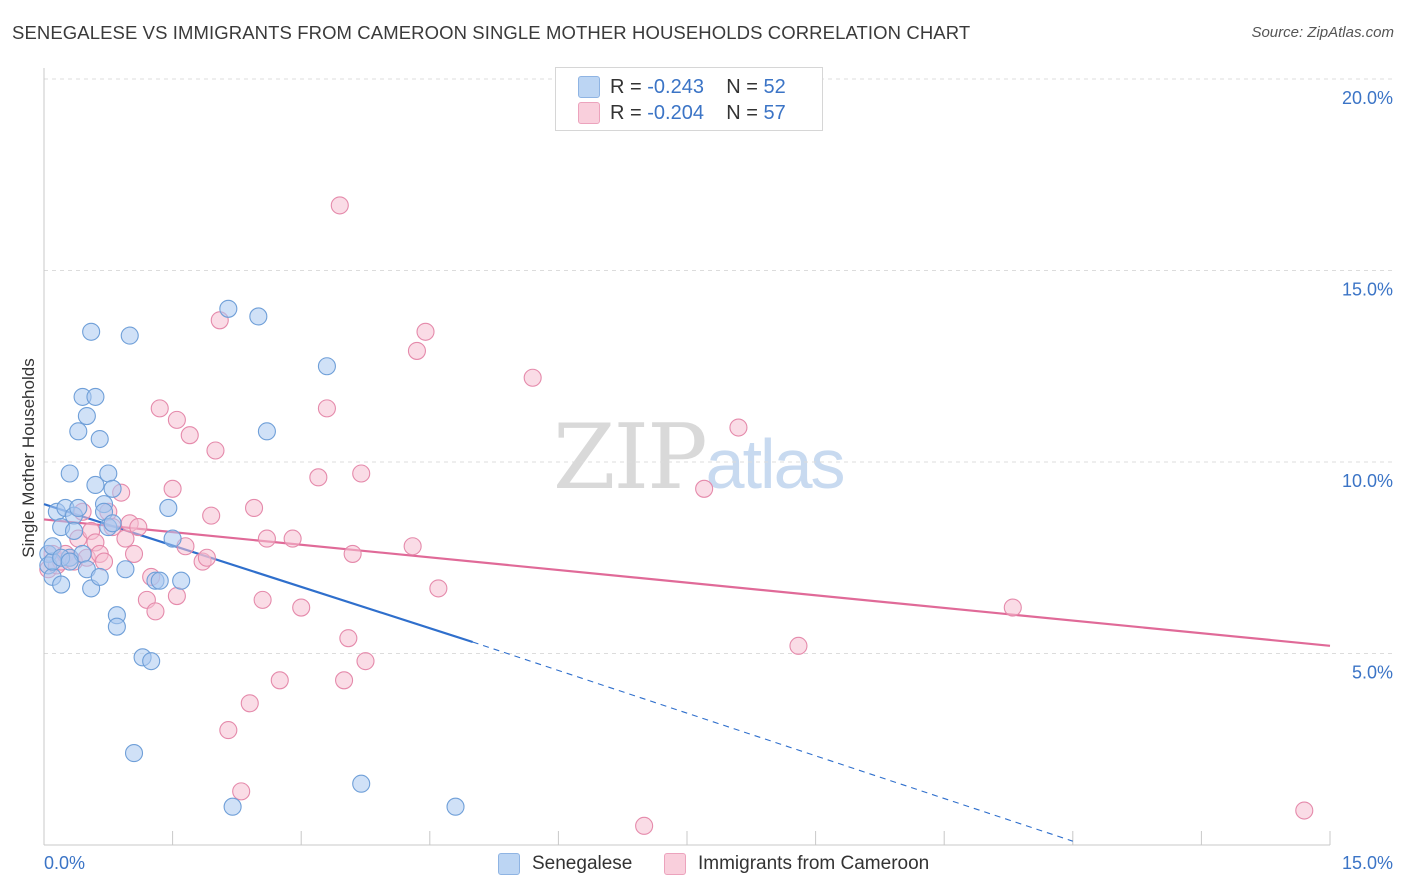  I want to click on y-tick-label: 15.0%, so click(1367, 290).